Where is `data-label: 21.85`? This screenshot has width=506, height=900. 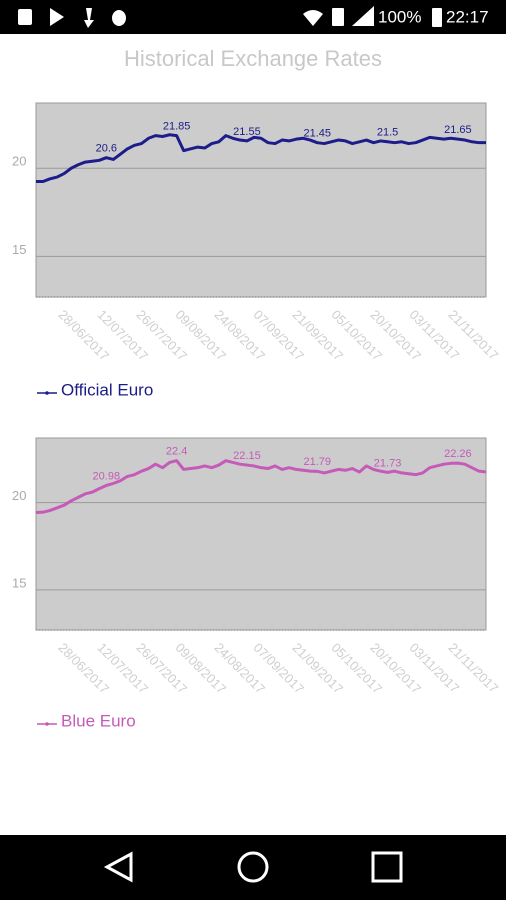
data-label: 21.85 is located at coordinates (177, 127).